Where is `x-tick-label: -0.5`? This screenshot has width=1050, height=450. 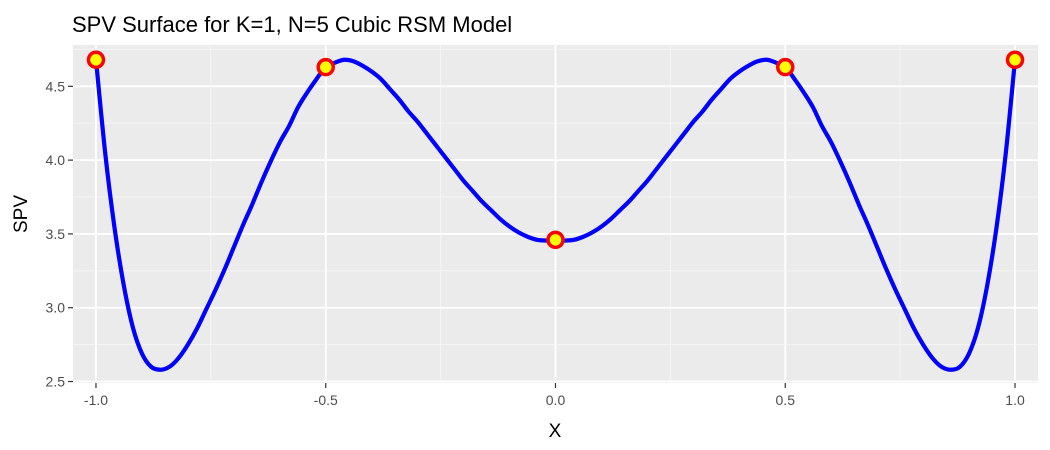
x-tick-label: -0.5 is located at coordinates (326, 400).